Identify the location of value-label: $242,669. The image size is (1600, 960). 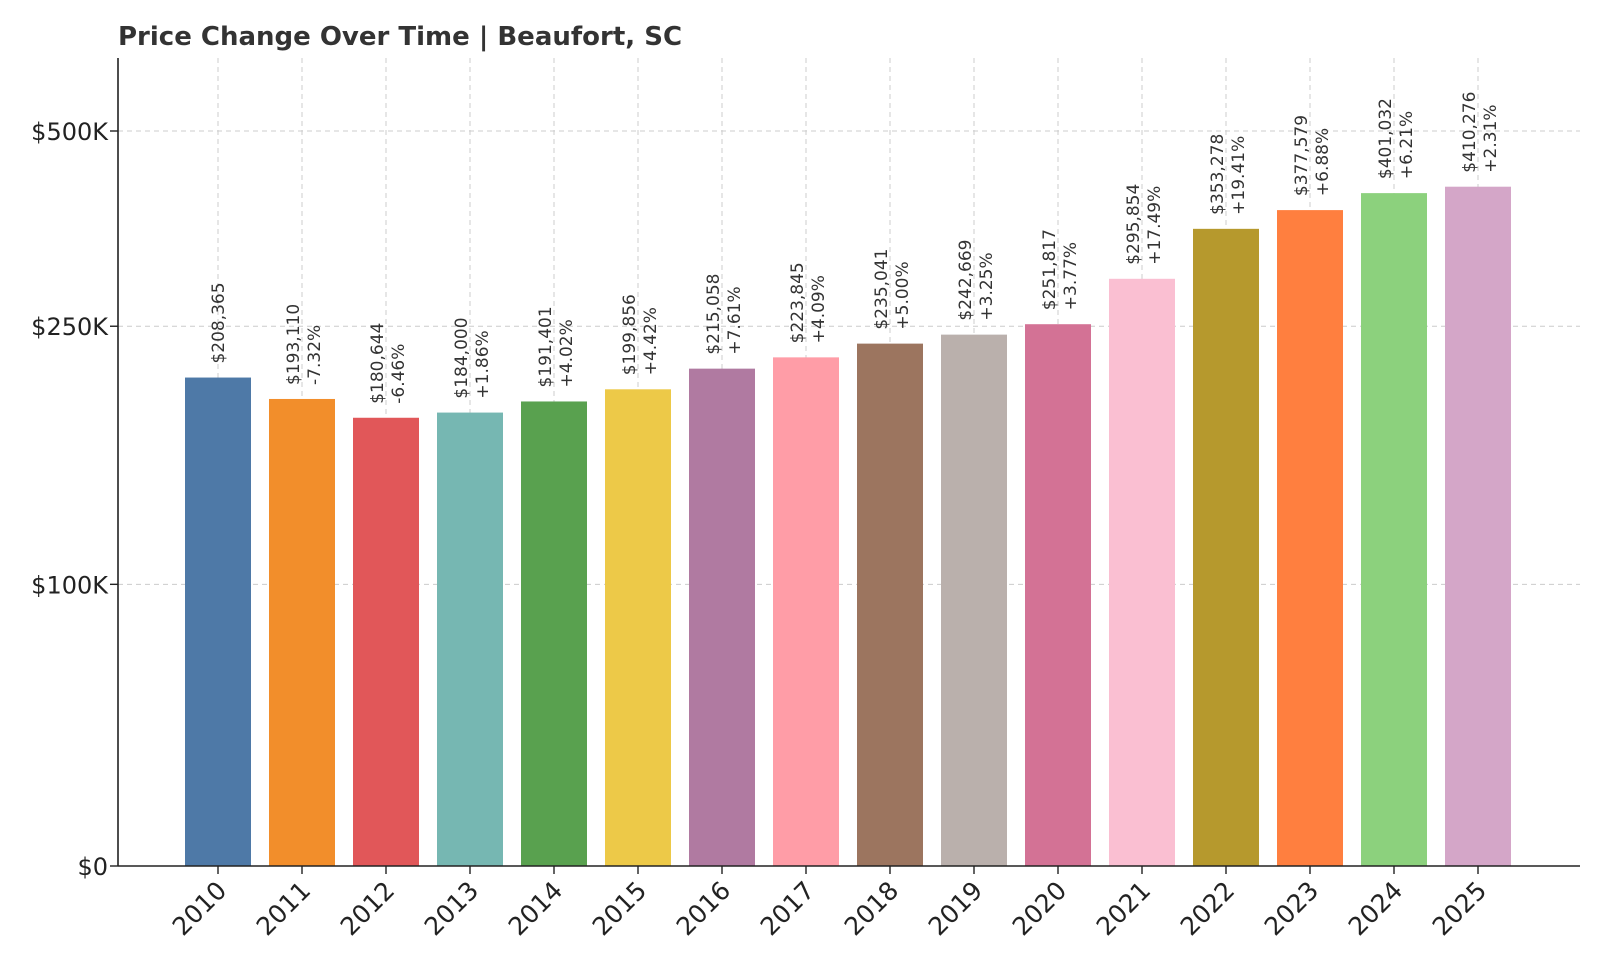
(966, 279).